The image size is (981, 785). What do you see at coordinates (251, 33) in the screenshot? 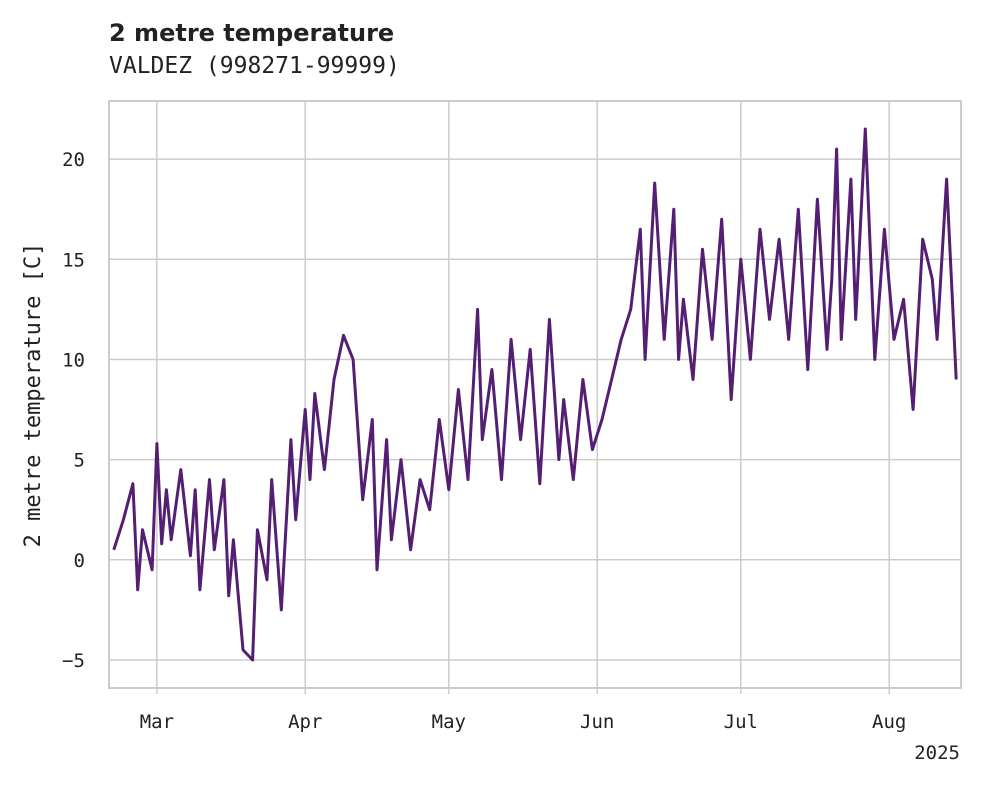
I see `chart-title: 2 metre temperature` at bounding box center [251, 33].